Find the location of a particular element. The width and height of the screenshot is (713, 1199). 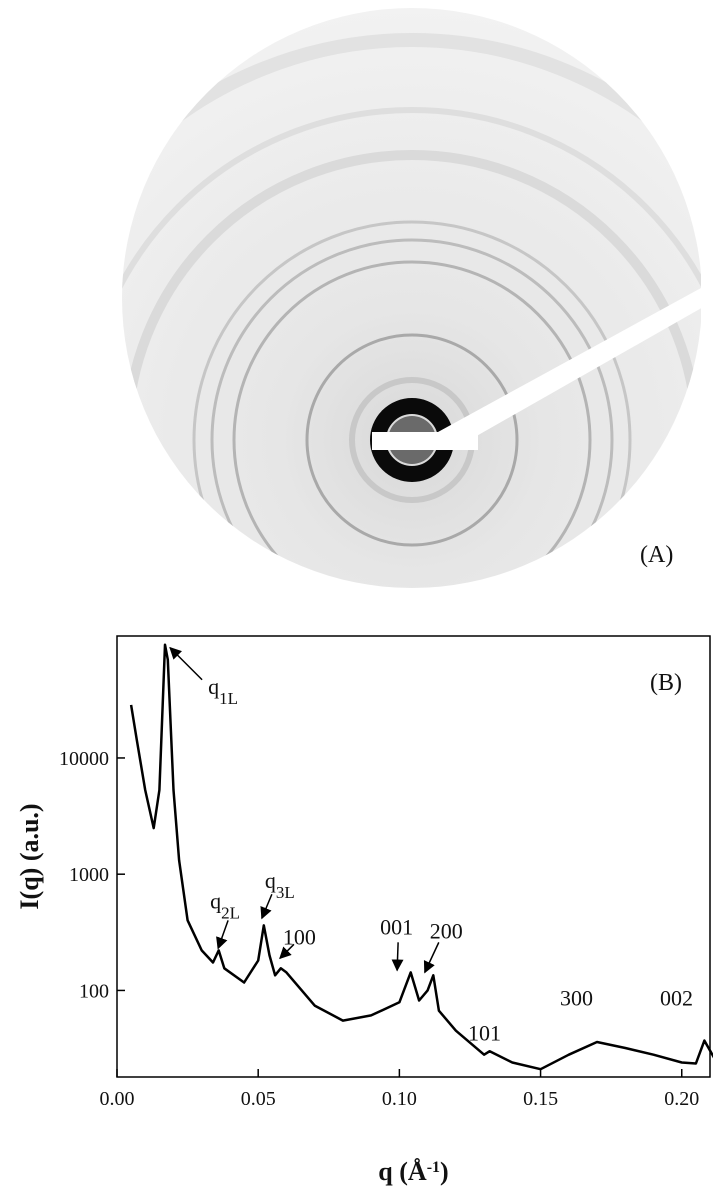

y-tick-label: 1000 is located at coordinates (89, 875).